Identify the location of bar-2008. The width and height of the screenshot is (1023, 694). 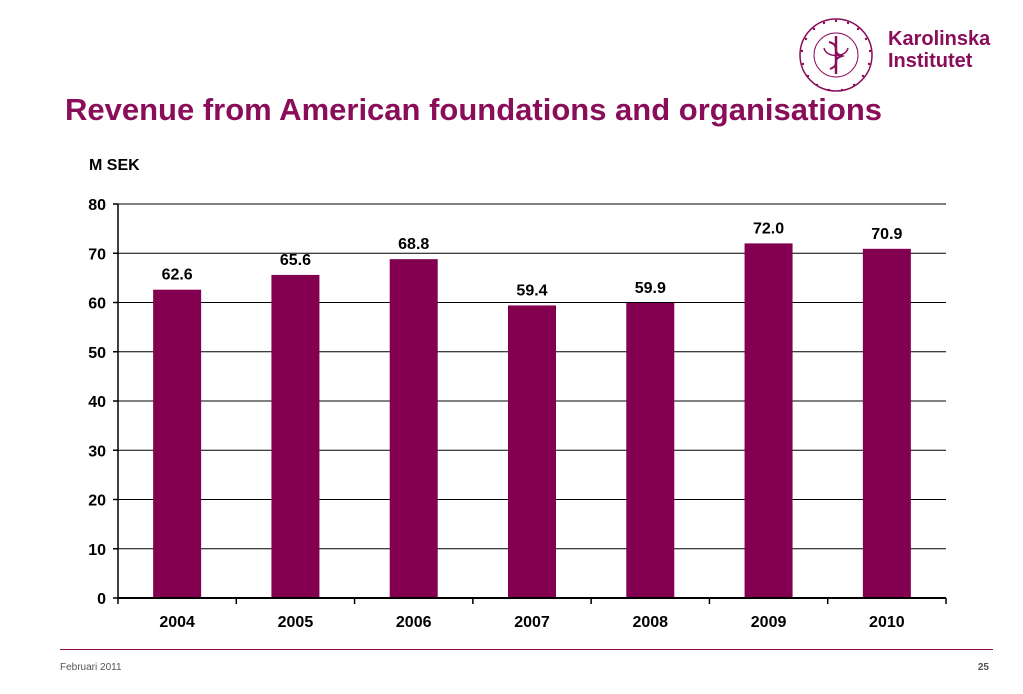
(650, 450).